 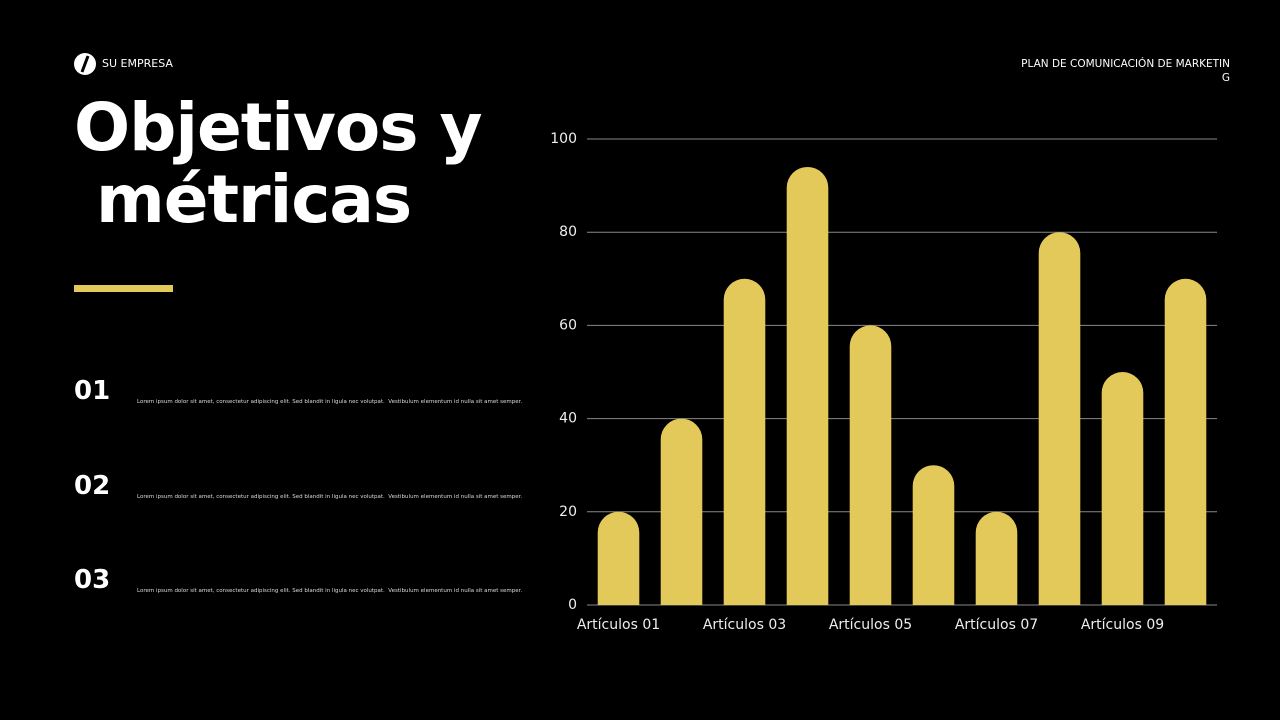 What do you see at coordinates (568, 325) in the screenshot?
I see `y-tick-label: 60` at bounding box center [568, 325].